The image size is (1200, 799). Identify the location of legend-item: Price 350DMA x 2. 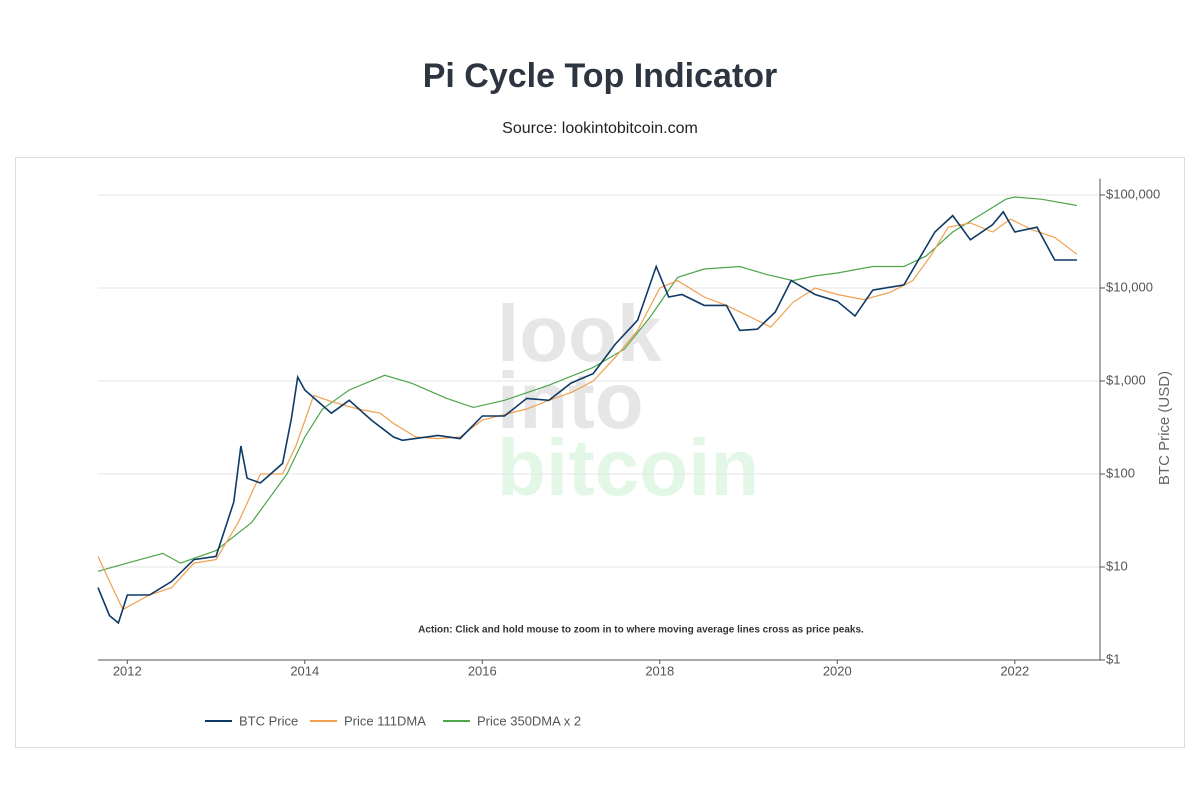
(512, 720).